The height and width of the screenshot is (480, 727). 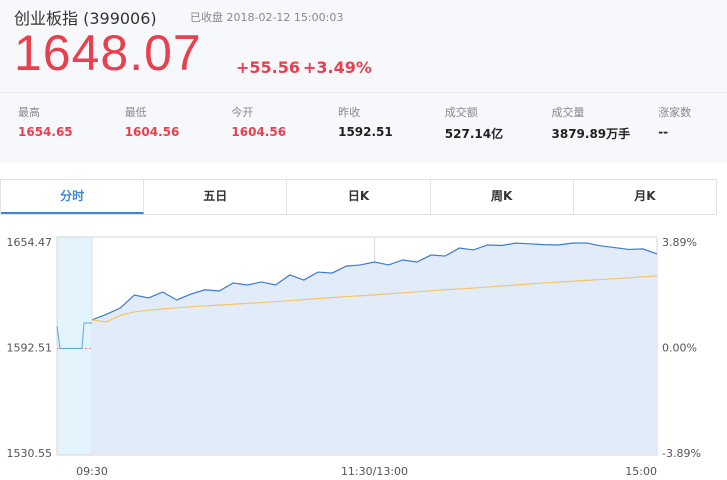 What do you see at coordinates (374, 299) in the screenshot?
I see `average-line` at bounding box center [374, 299].